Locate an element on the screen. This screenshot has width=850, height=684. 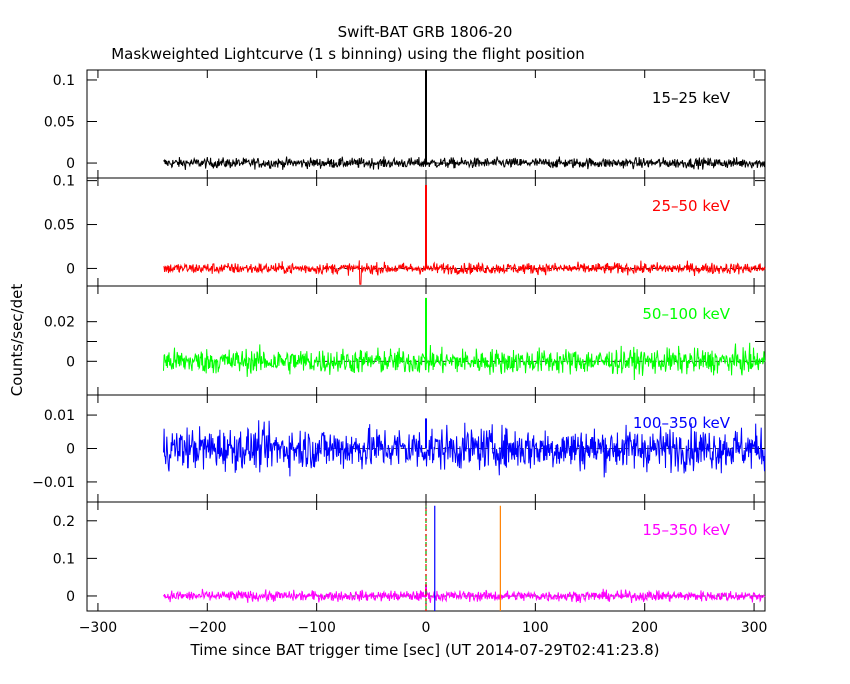
y-tick-label: 0.01 is located at coordinates (59, 416).